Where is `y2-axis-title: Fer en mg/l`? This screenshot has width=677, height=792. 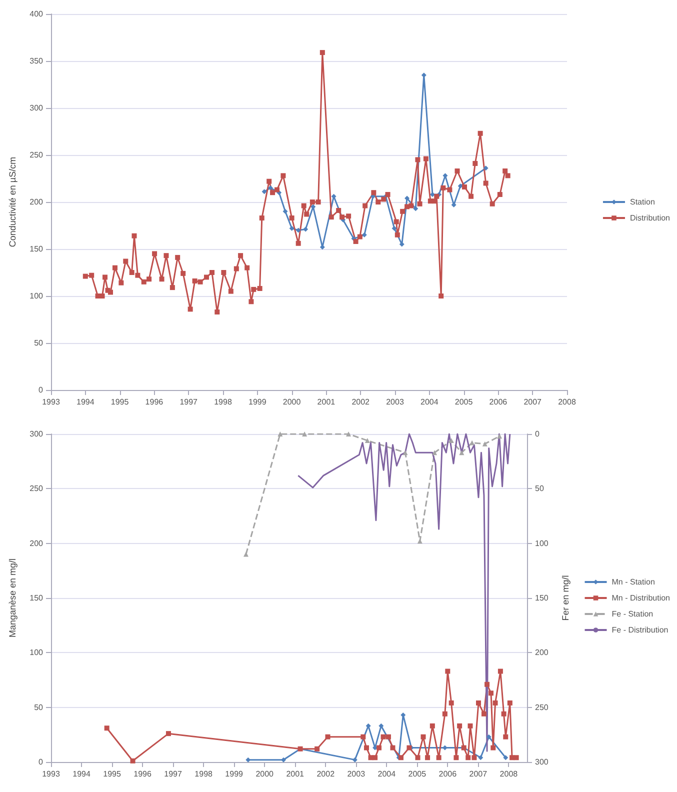 y2-axis-title: Fer en mg/l is located at coordinates (565, 598).